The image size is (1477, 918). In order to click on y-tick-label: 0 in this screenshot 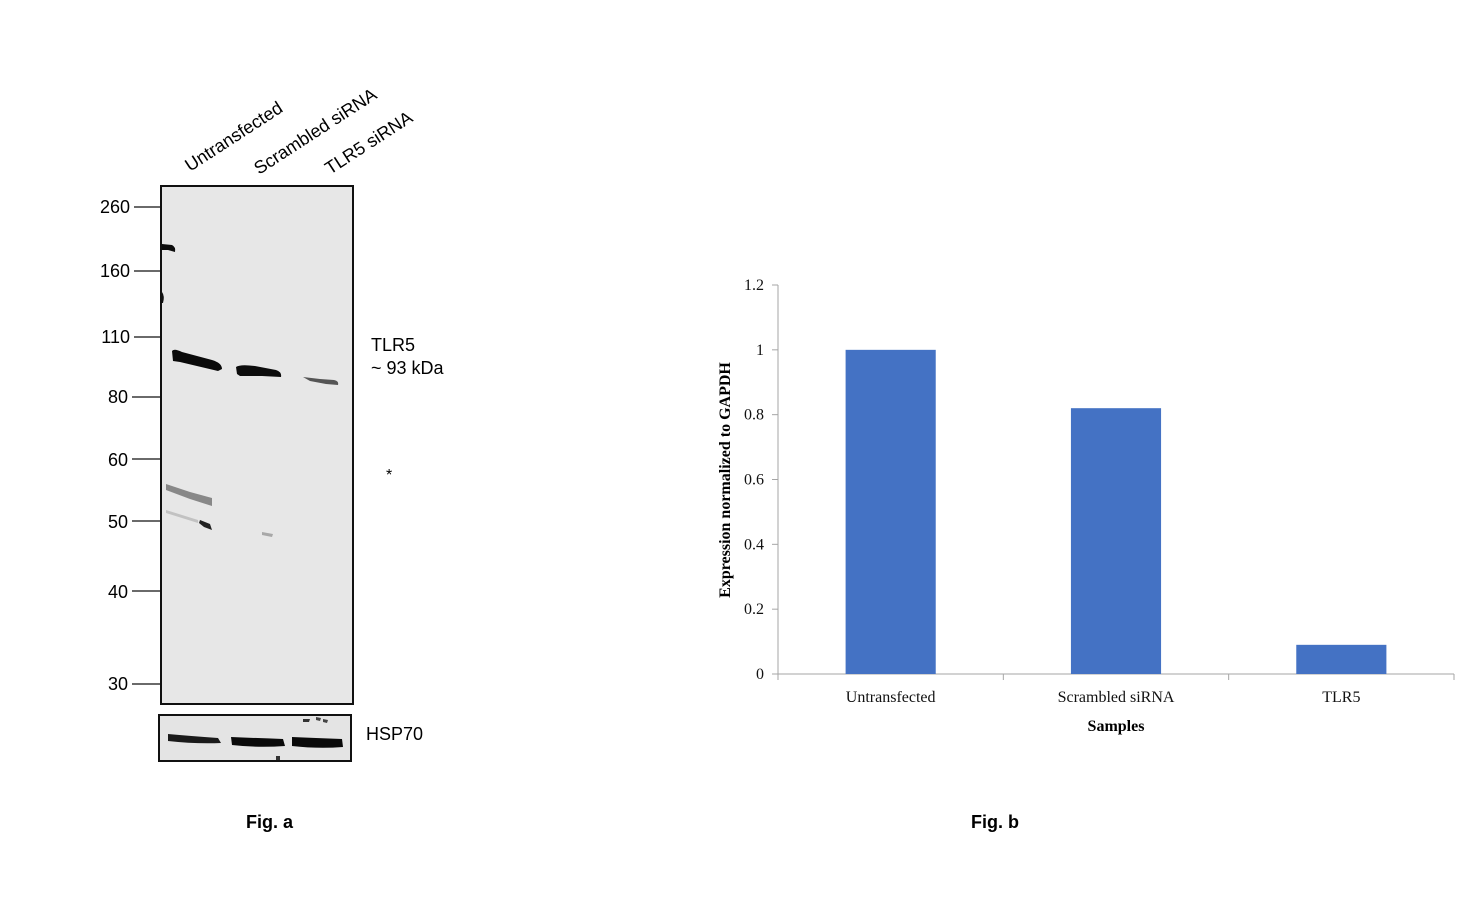, I will do `click(760, 674)`.